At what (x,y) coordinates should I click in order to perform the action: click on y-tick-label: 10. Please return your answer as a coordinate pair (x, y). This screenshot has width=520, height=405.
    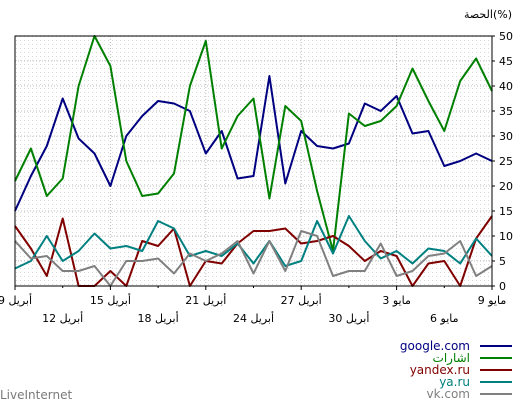
    Looking at the image, I should click on (506, 236).